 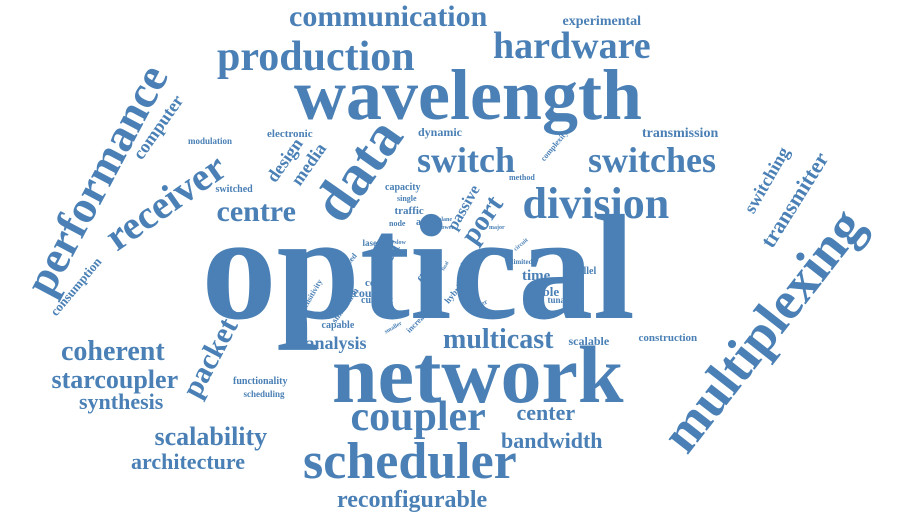 What do you see at coordinates (478, 374) in the screenshot?
I see `word-network: network` at bounding box center [478, 374].